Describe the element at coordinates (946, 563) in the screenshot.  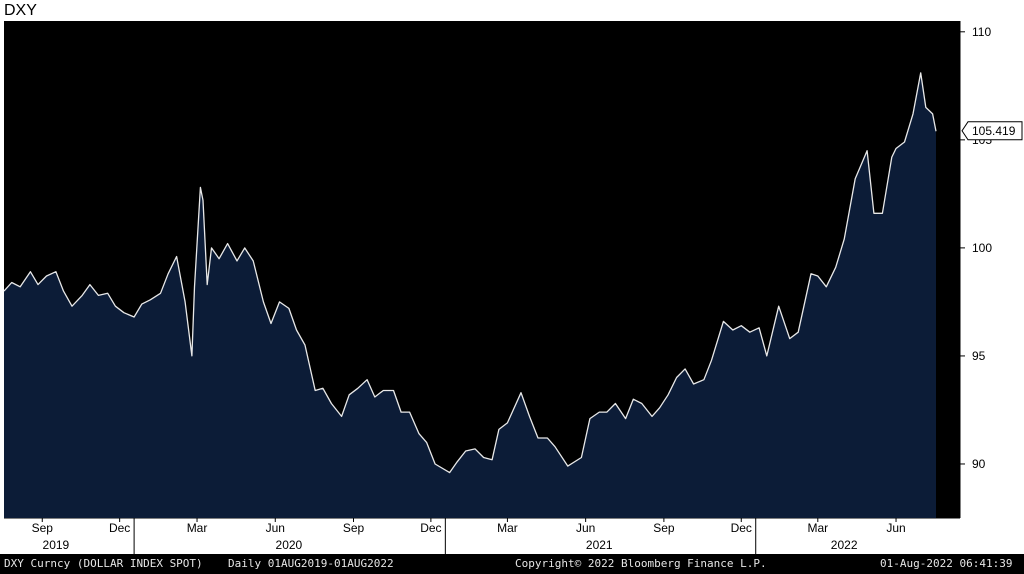
I see `footer-timestamp: 01-Aug-2022 06:41:39` at that location.